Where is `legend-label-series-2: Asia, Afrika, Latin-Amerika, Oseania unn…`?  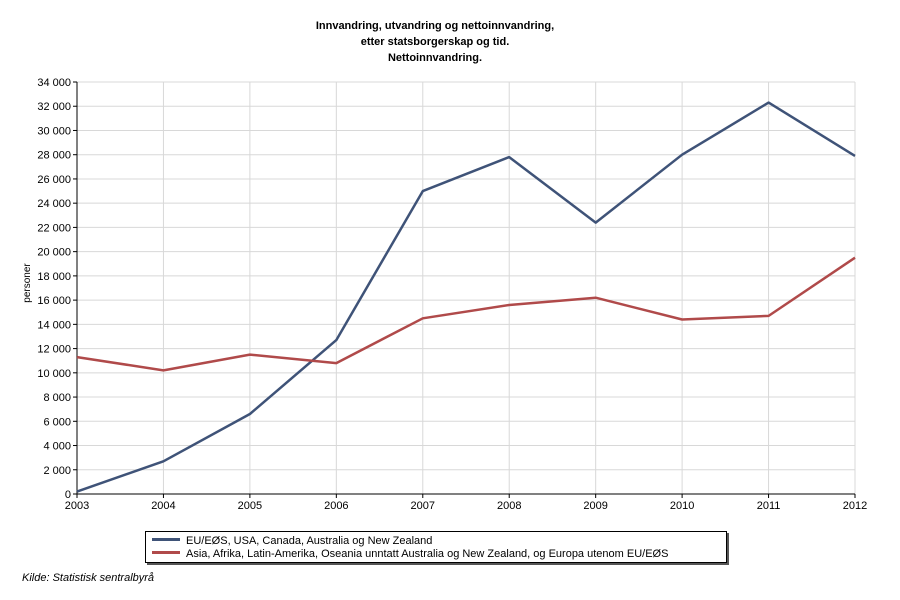
legend-label-series-2: Asia, Afrika, Latin-Amerika, Oseania unn… is located at coordinates (427, 554).